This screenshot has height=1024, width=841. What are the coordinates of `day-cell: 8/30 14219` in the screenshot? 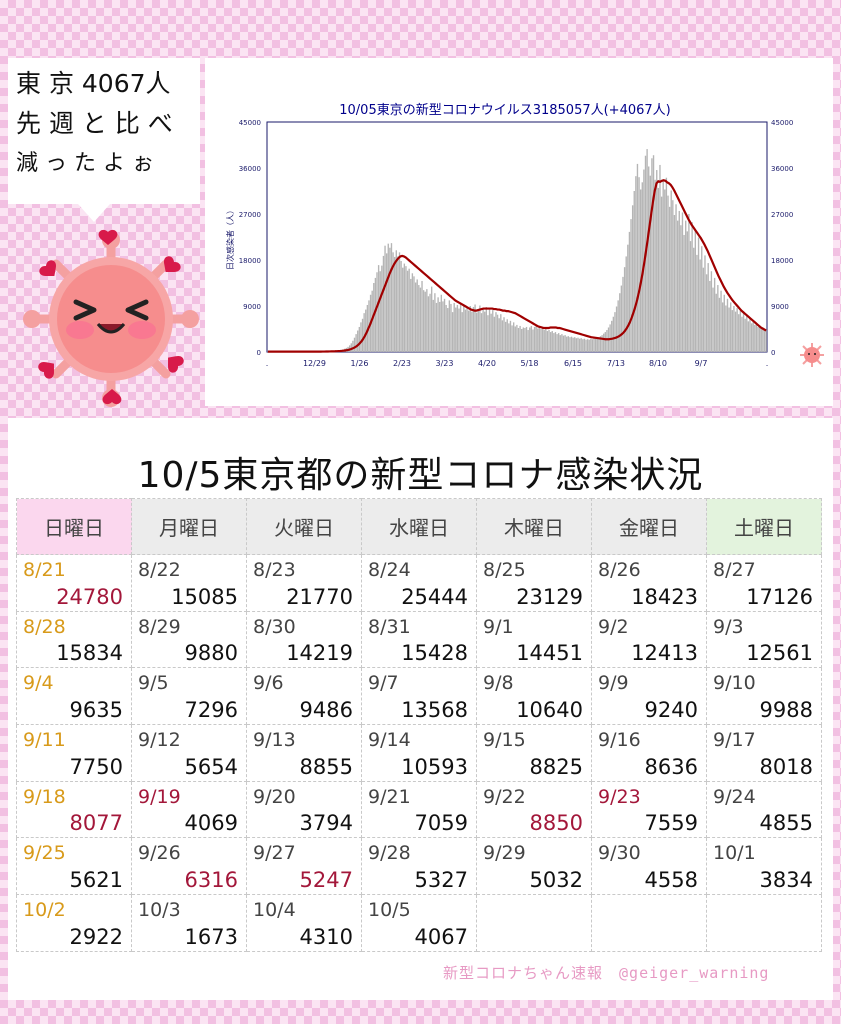 It's located at (304, 639).